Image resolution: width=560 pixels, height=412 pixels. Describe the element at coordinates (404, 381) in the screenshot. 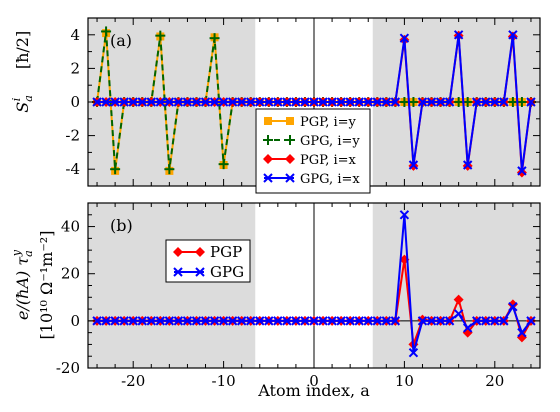

I see `x-tick-label: 10` at that location.